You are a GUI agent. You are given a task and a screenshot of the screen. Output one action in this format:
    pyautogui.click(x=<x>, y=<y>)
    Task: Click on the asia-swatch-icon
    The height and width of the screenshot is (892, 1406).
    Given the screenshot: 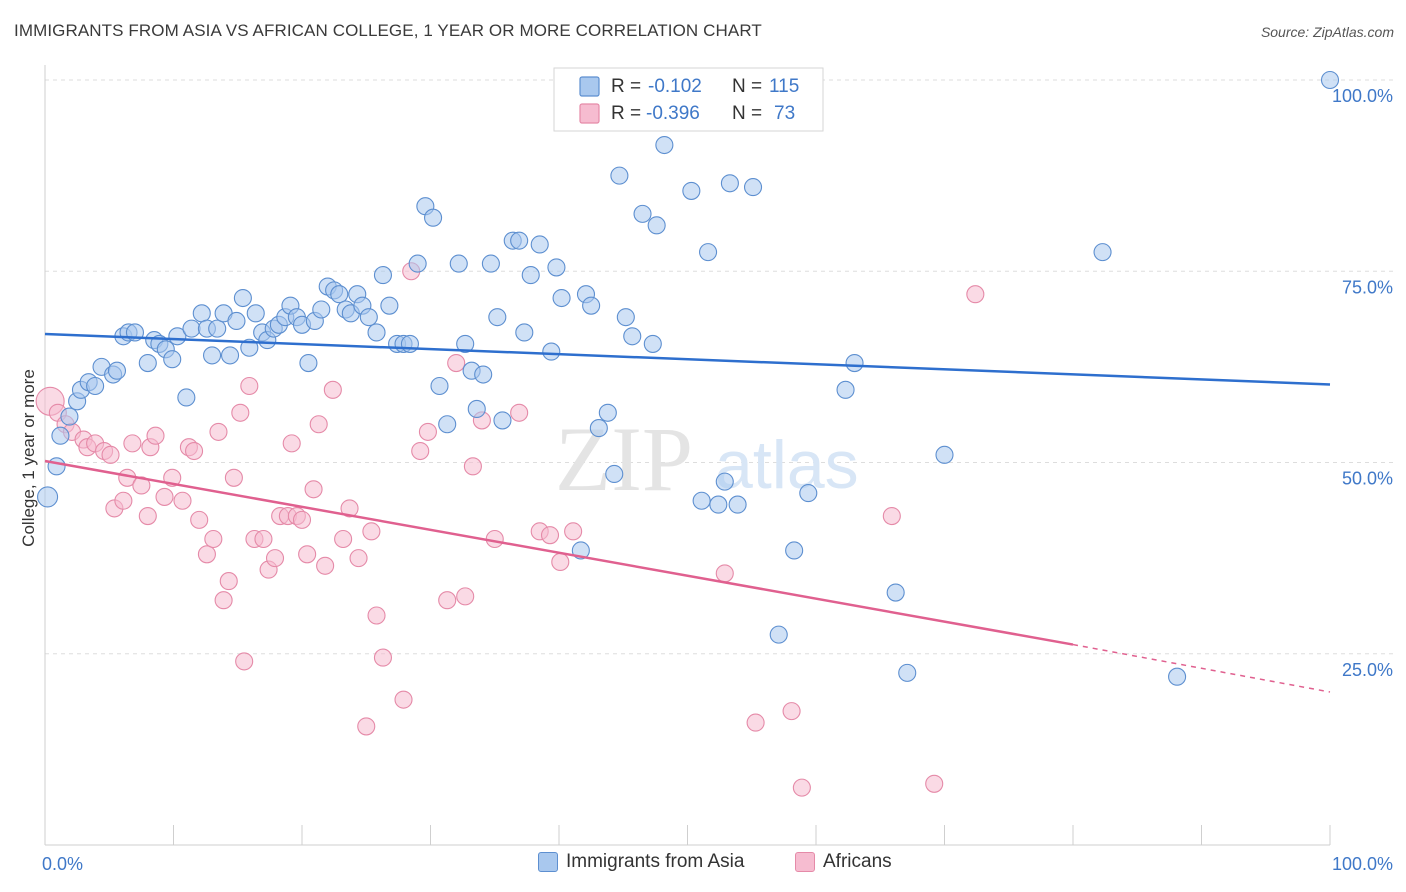 What is the action you would take?
    pyautogui.click(x=548, y=862)
    